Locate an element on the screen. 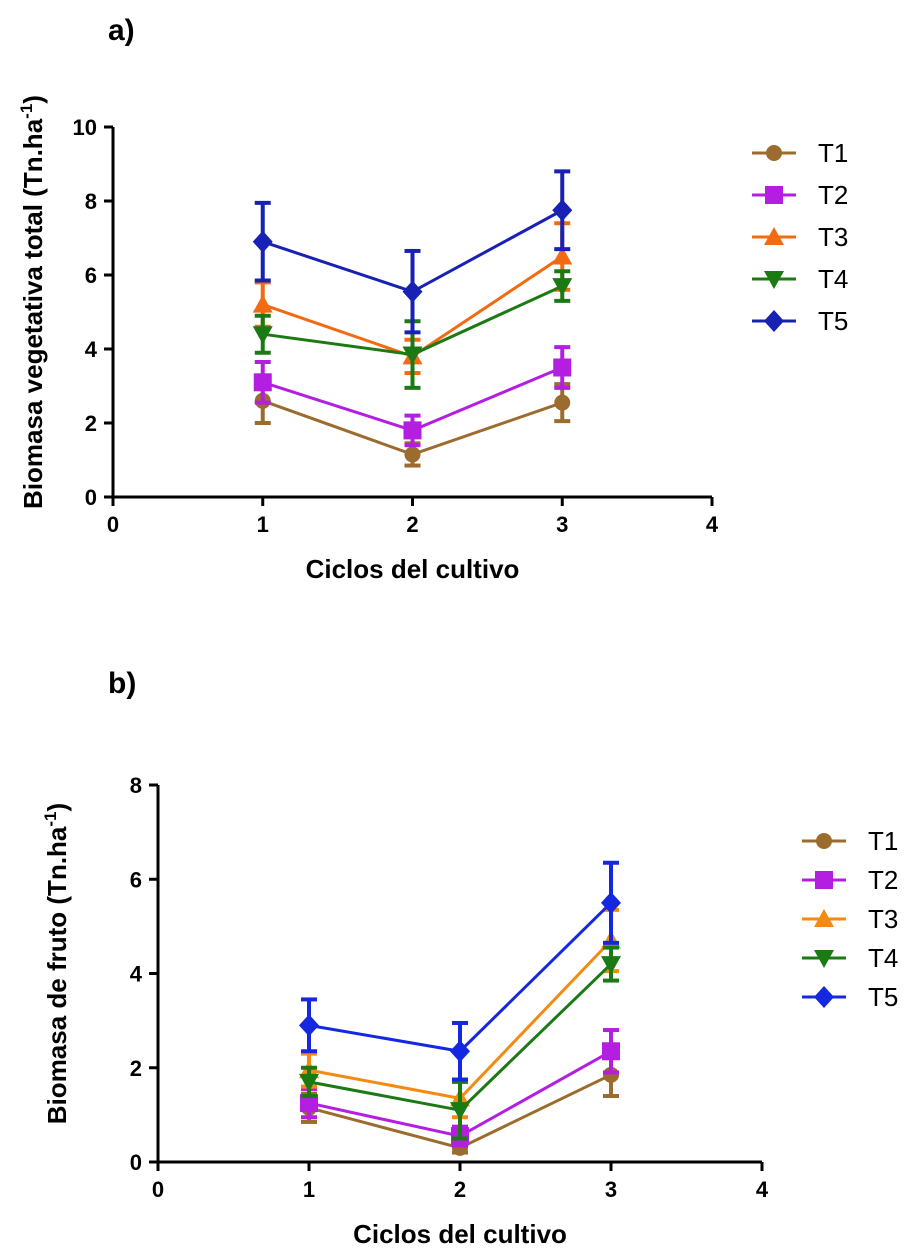 This screenshot has height=1253, width=908. y-axis-title-main: Biomasa de fruto (Tn.ha is located at coordinates (57, 975).